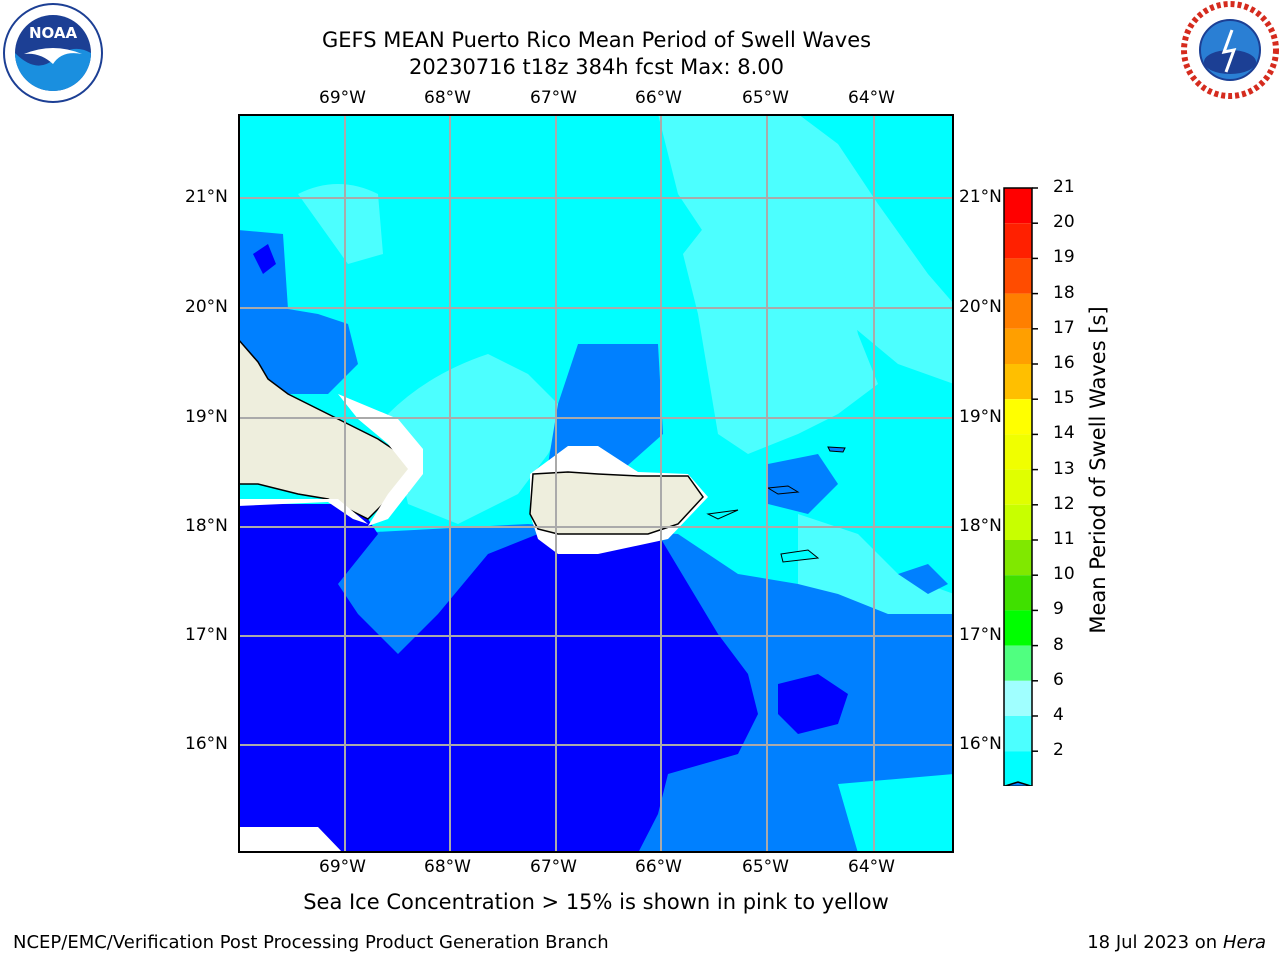 The width and height of the screenshot is (1280, 960). I want to click on colorbar-tick-label: 20, so click(1064, 222).